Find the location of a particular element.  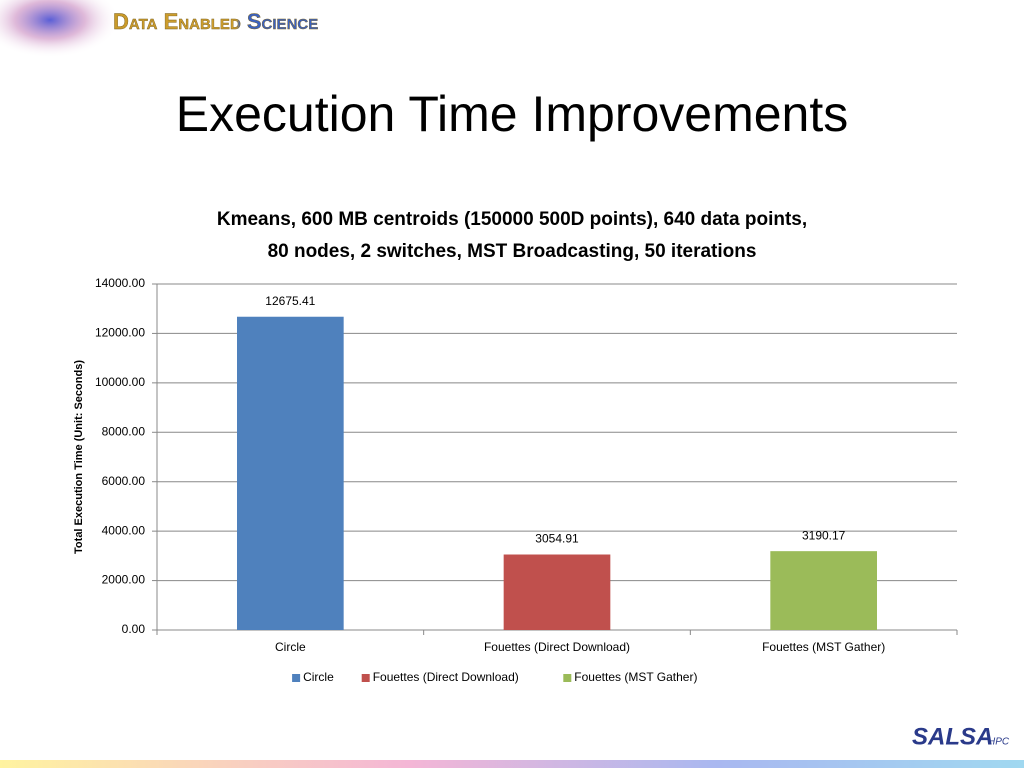

logo: SALSA is located at coordinates (952, 736).